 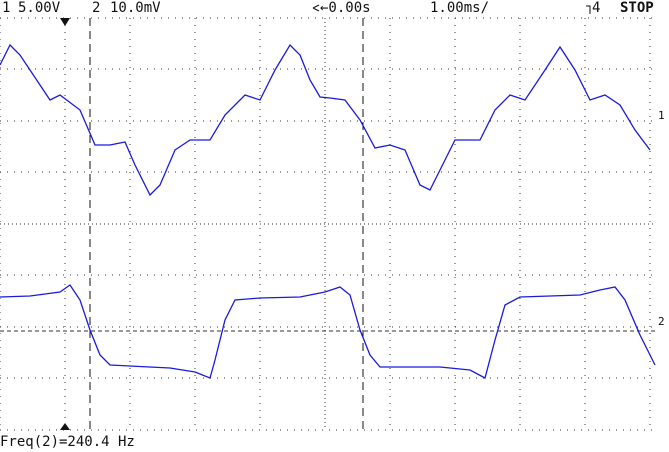 What do you see at coordinates (661, 321) in the screenshot?
I see `ch2-marker: 2` at bounding box center [661, 321].